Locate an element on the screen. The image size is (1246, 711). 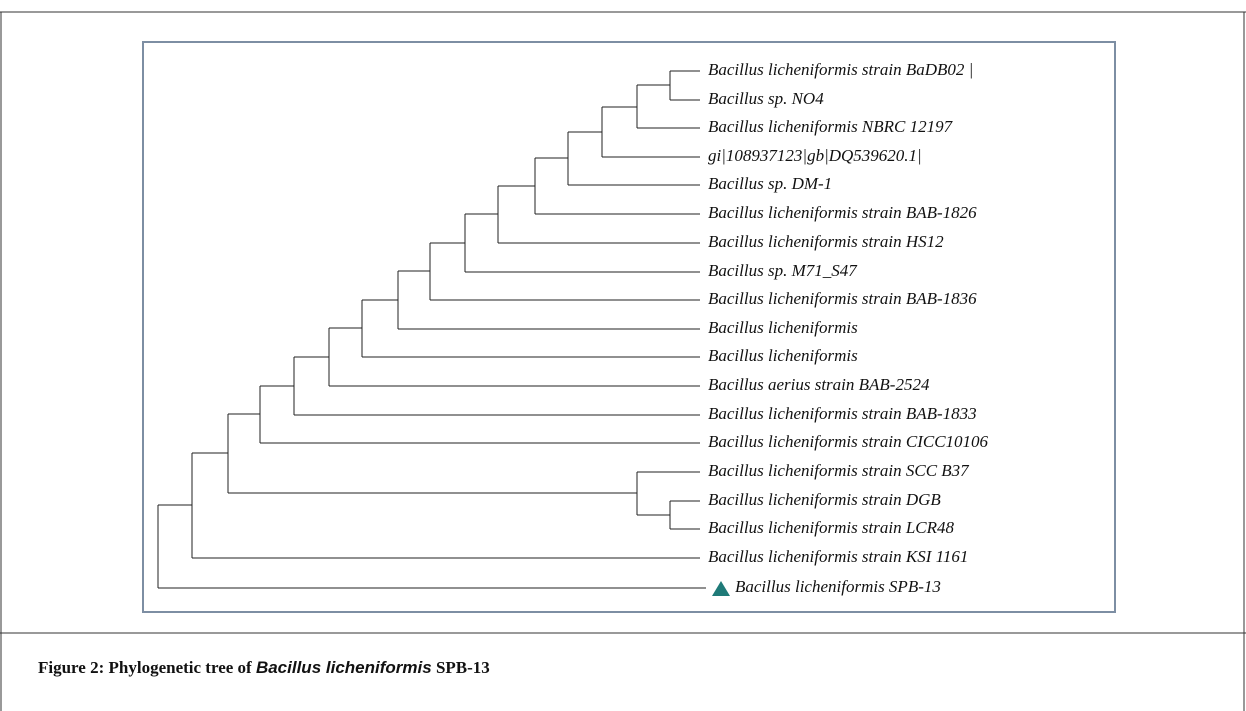
leaf-label: Bacillus licheniformis SPB-13 is located at coordinates (838, 586).